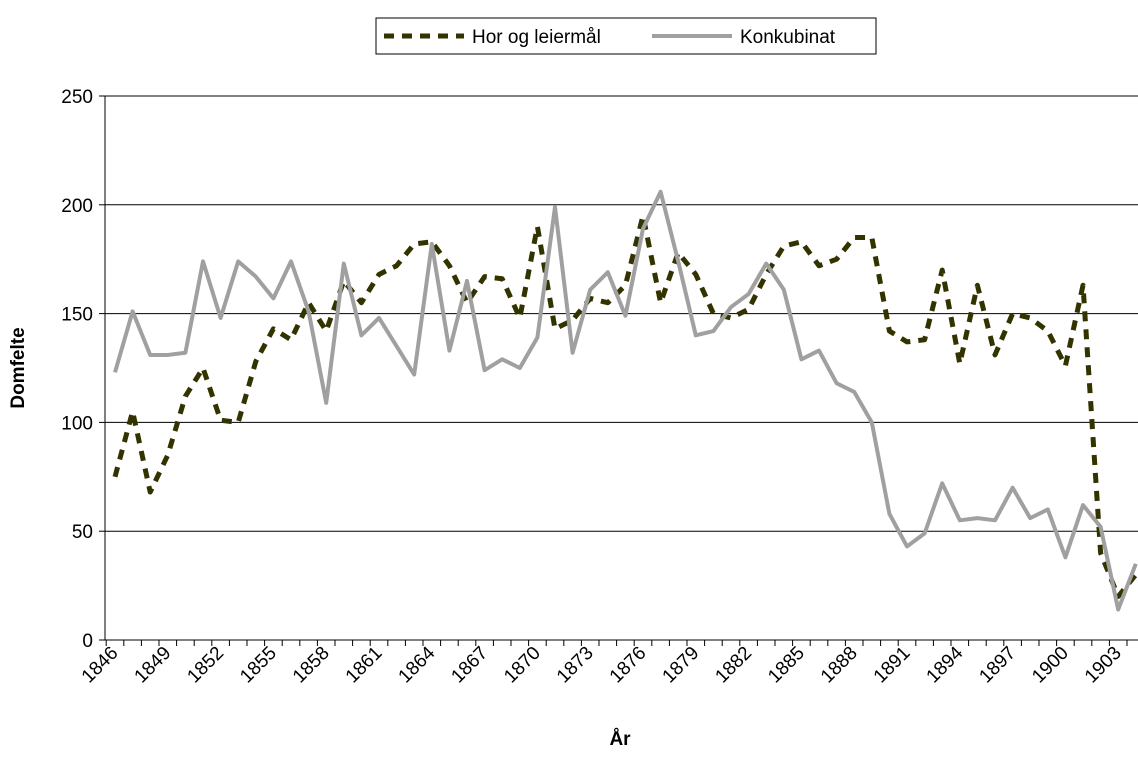  What do you see at coordinates (786, 665) in the screenshot?
I see `x-tick-label: 1885` at bounding box center [786, 665].